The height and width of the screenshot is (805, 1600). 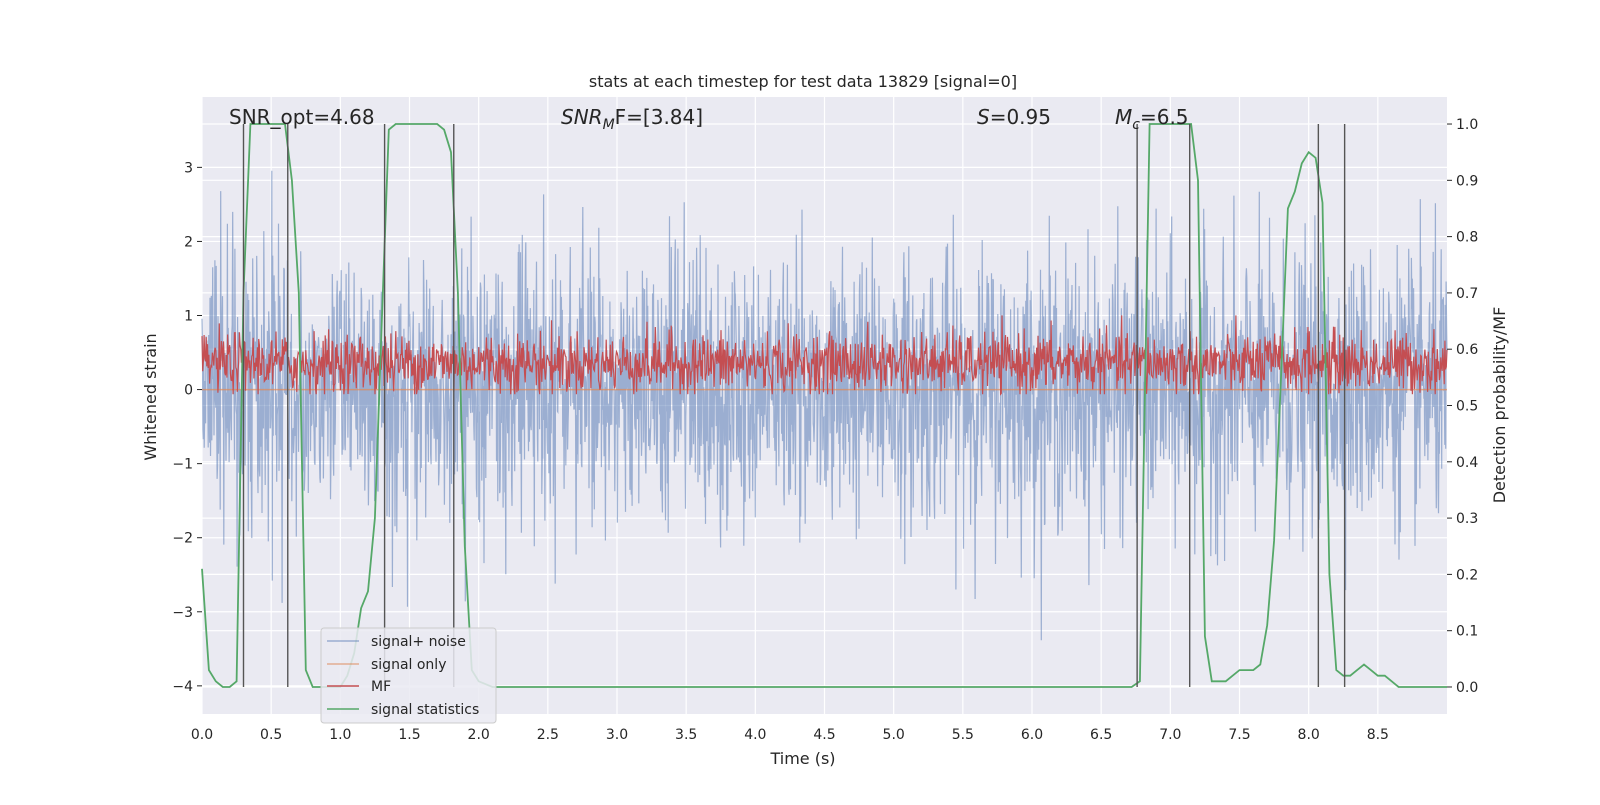 I want to click on x-tick-label: 7.0, so click(x=1170, y=735).